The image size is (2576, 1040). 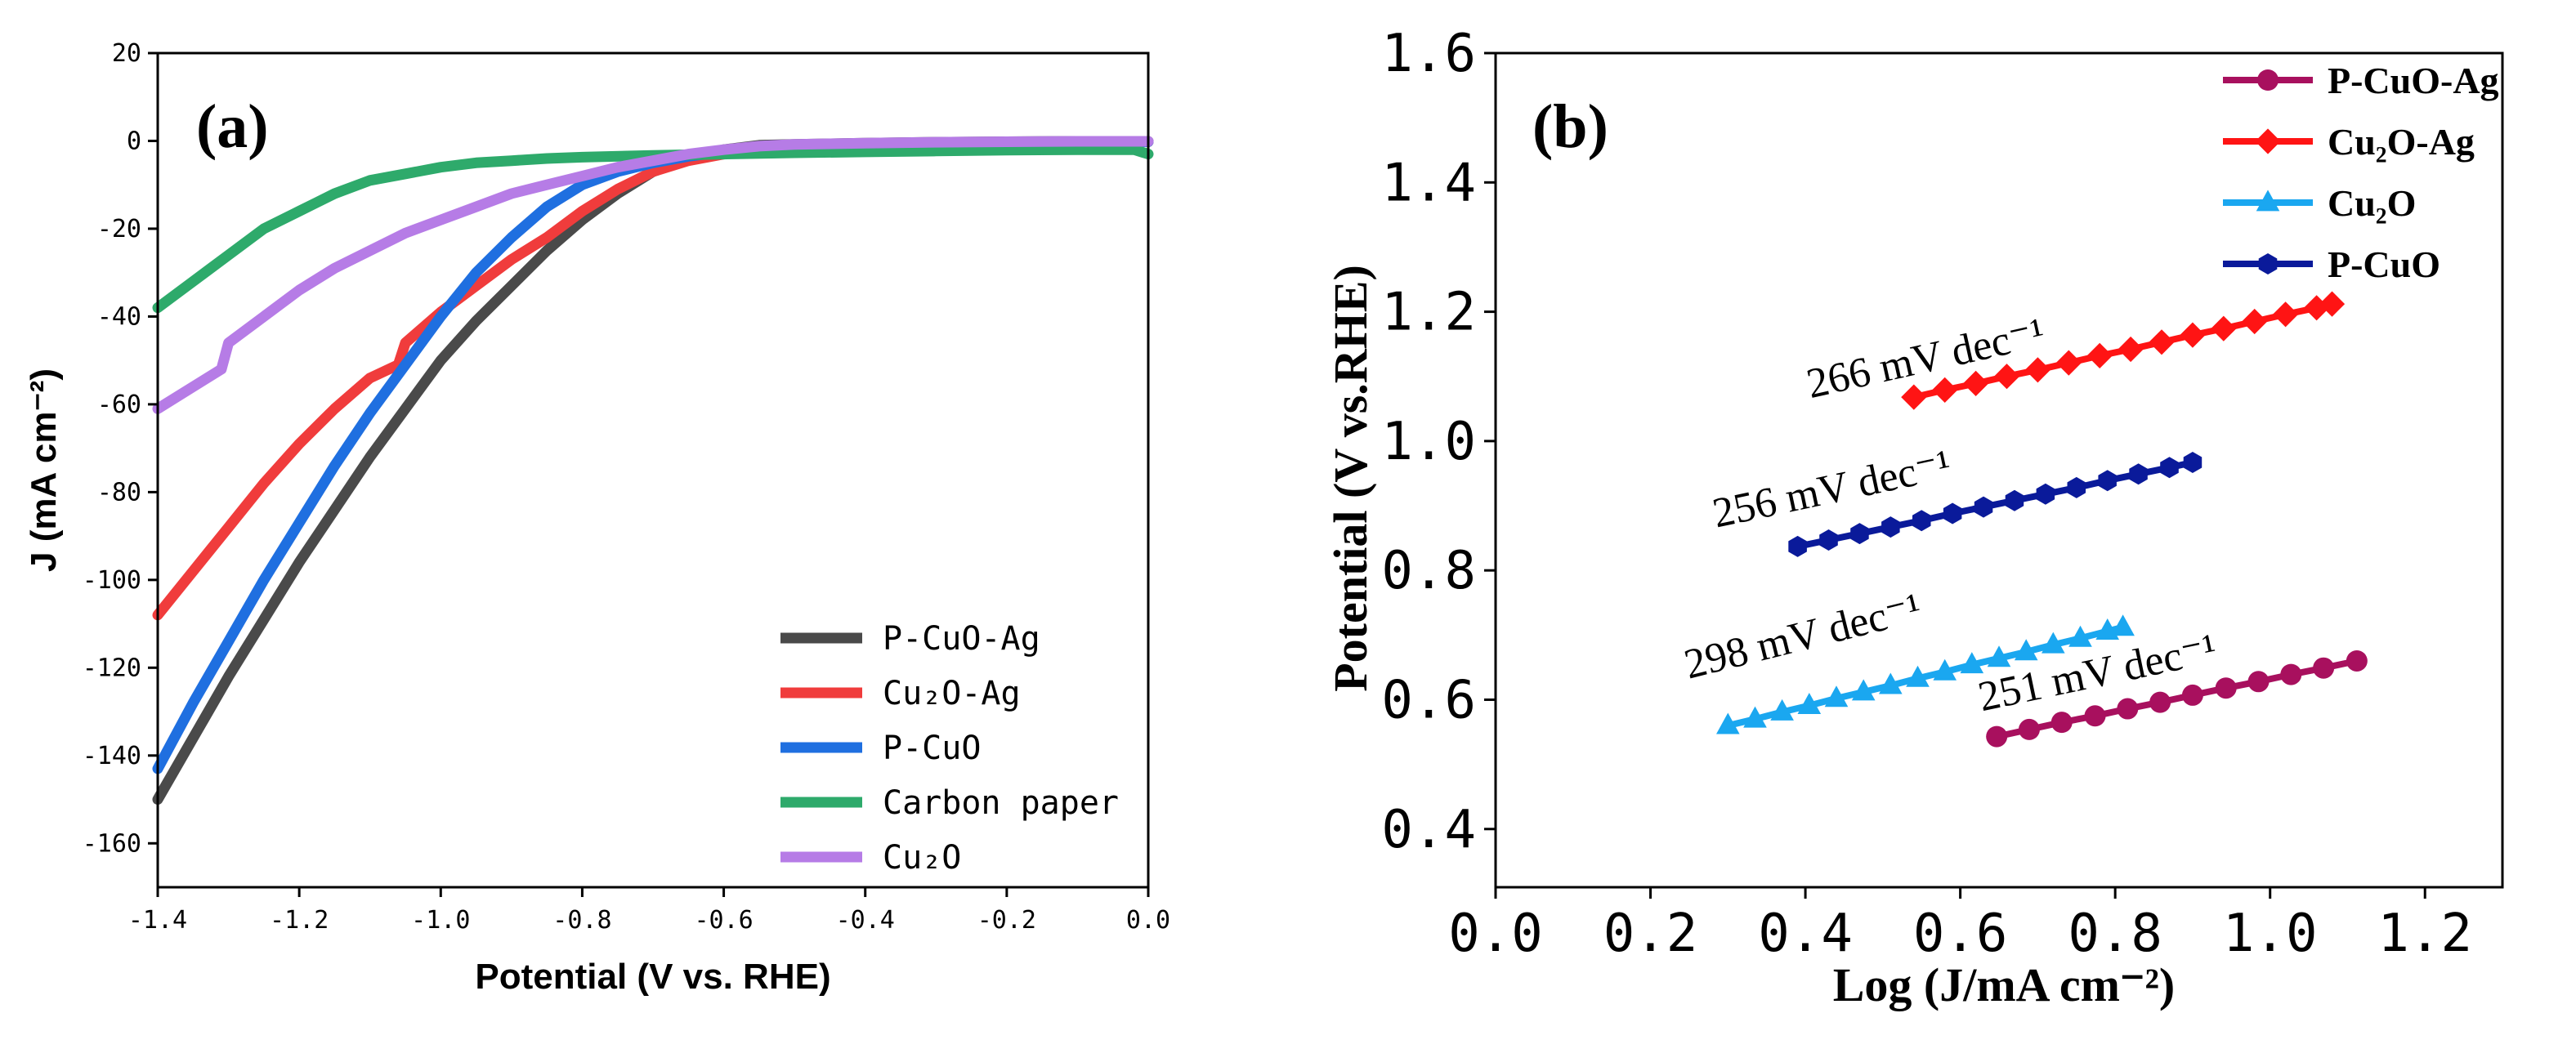 I want to click on x-tick-label: 0.6, so click(x=1960, y=934).